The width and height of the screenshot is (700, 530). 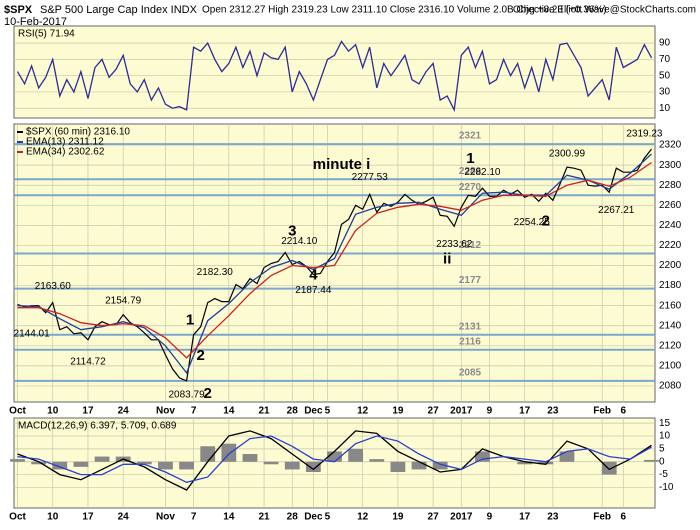 I want to click on y-tick-label: 2100, so click(x=670, y=366).